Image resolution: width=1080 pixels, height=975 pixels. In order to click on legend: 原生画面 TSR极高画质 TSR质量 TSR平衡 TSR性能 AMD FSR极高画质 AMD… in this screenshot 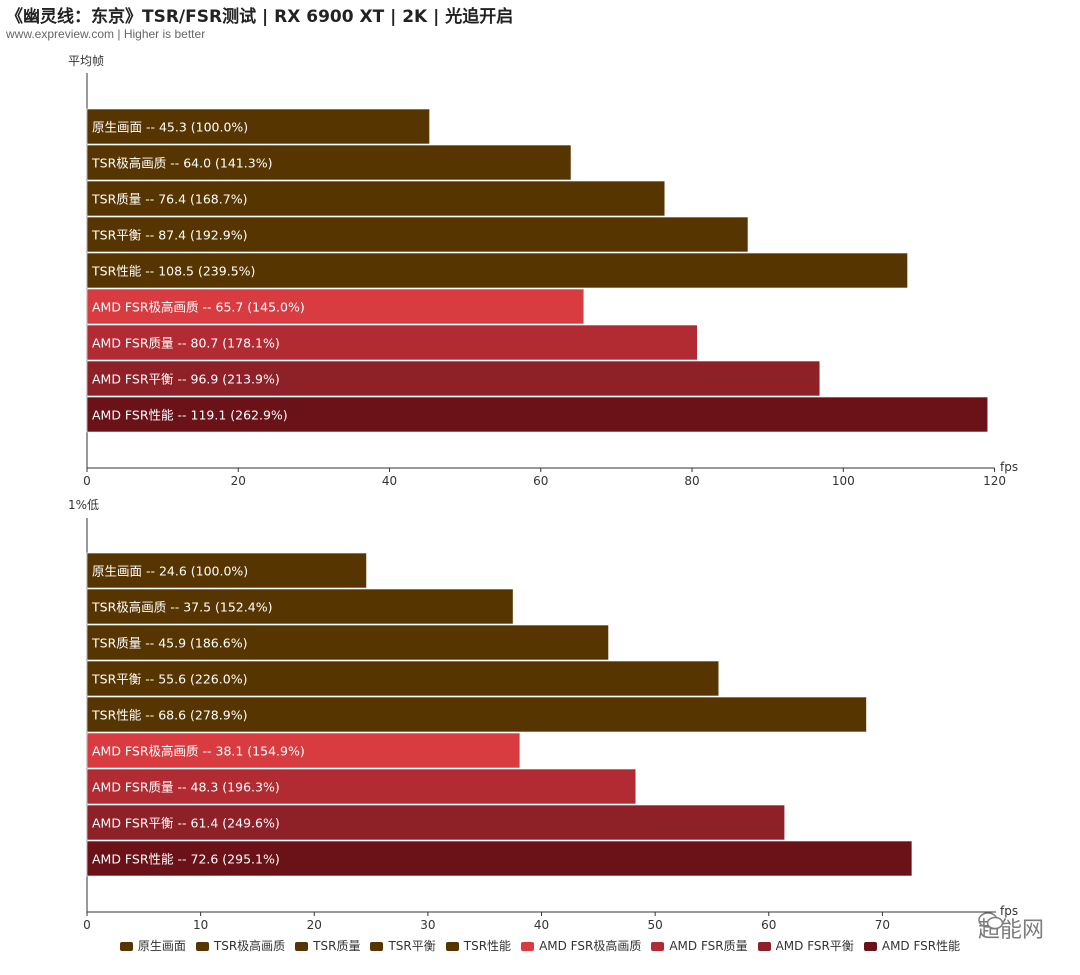, I will do `click(540, 945)`.